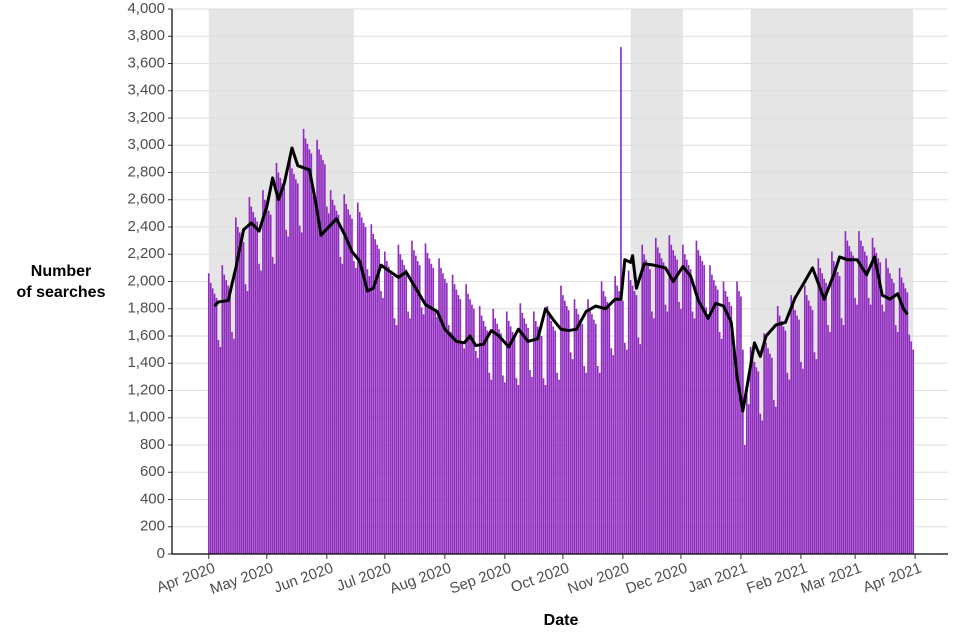 The image size is (960, 640). I want to click on x-tick-label: Apr 2021, so click(892, 578).